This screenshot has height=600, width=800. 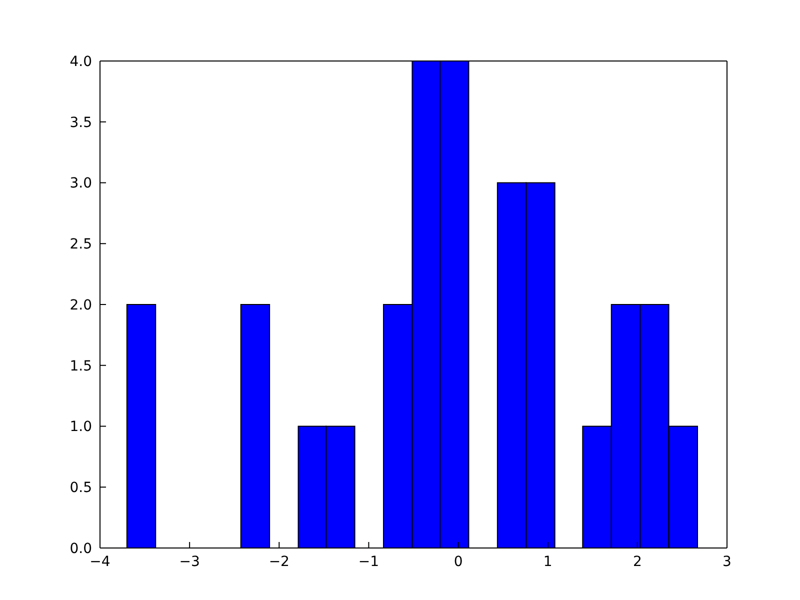 I want to click on y-tick-label: 3.5, so click(x=81, y=122).